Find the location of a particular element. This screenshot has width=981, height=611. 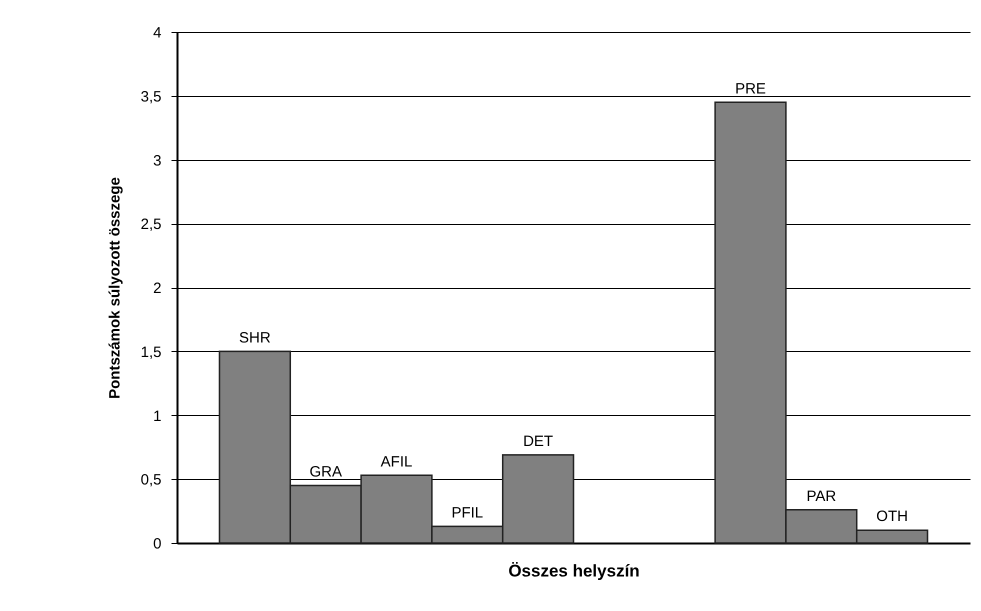

x-tick-label: GRA is located at coordinates (325, 472).